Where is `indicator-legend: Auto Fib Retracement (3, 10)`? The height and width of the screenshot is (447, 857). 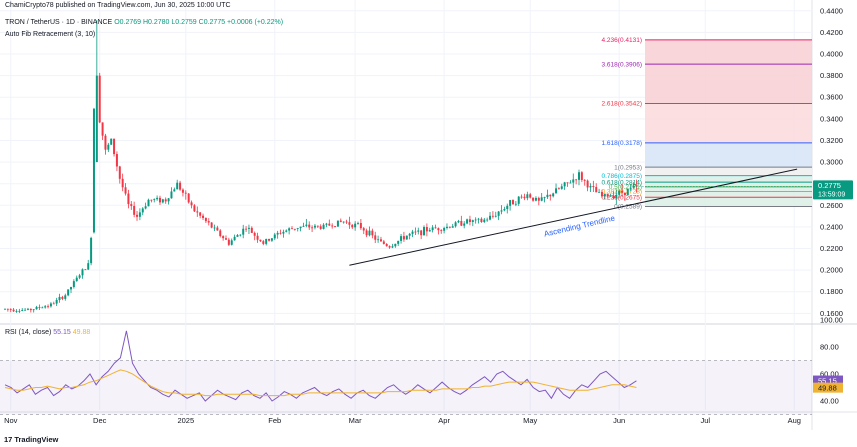
indicator-legend: Auto Fib Retracement (3, 10) is located at coordinates (50, 34).